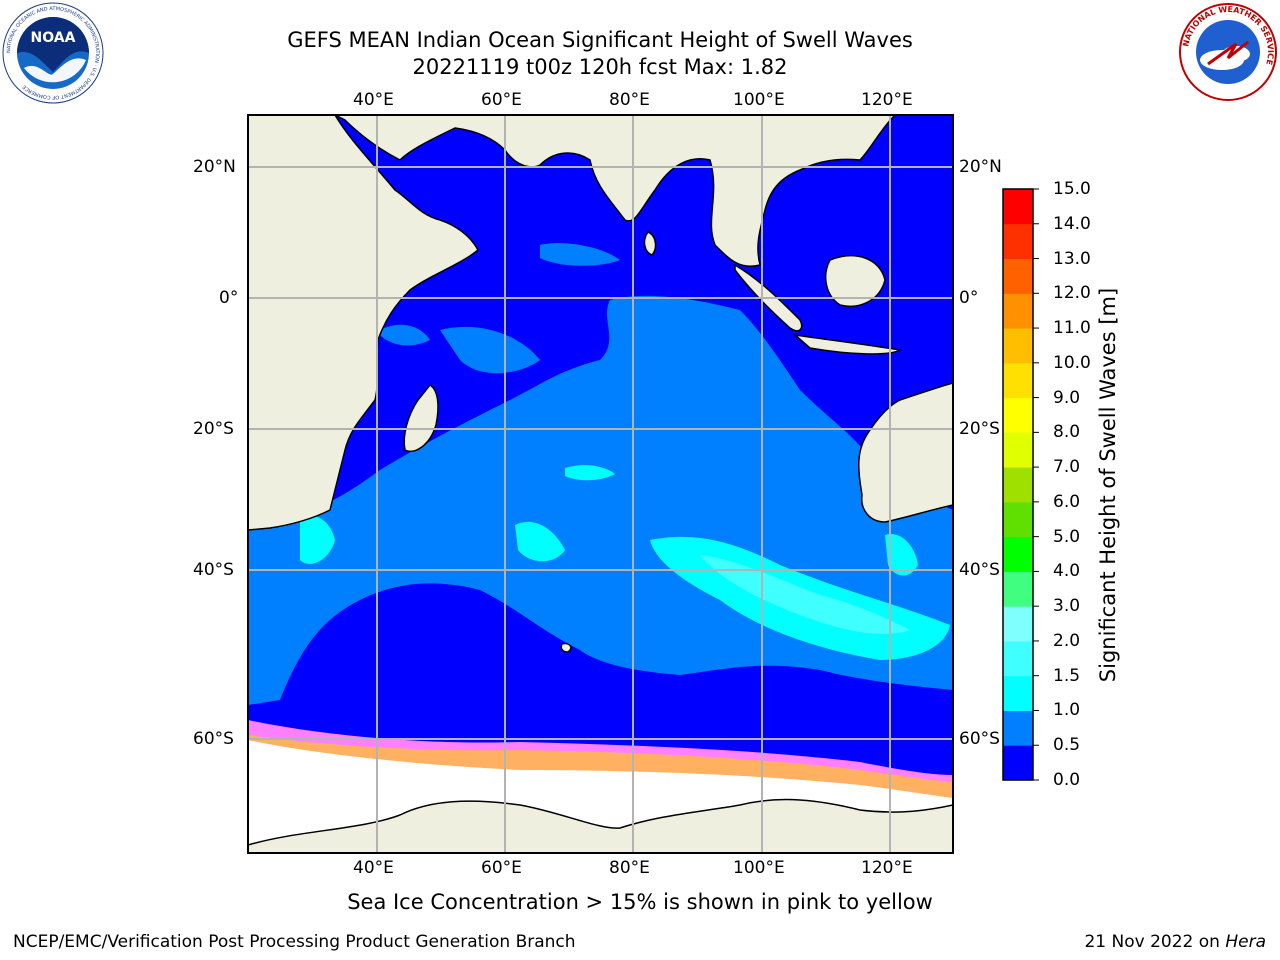 The image size is (1280, 960). I want to click on colorbar-tick-label: 14.0, so click(1072, 223).